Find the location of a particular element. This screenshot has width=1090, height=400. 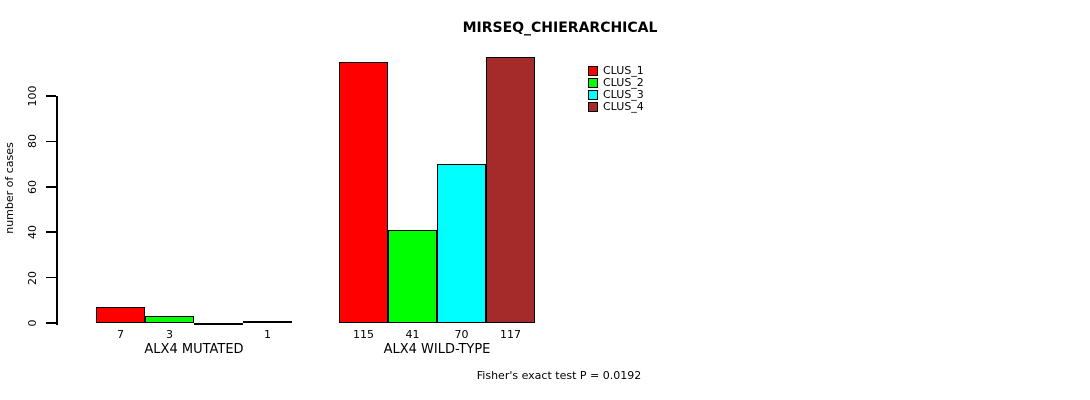

y-tick-label: 60 is located at coordinates (32, 186).